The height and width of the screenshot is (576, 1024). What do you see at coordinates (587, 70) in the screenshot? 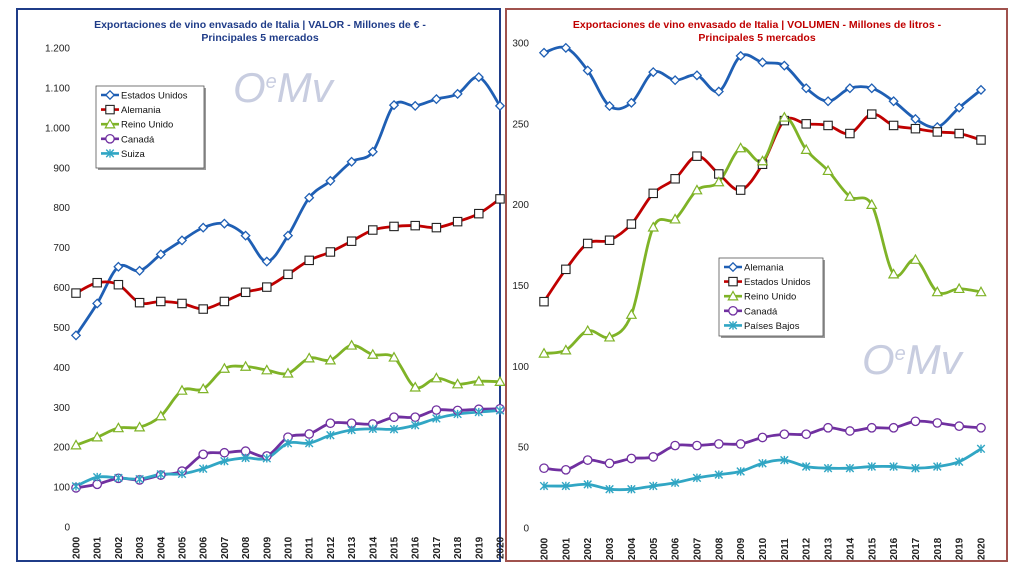
I see `volumen-point-alemania-2002` at bounding box center [587, 70].